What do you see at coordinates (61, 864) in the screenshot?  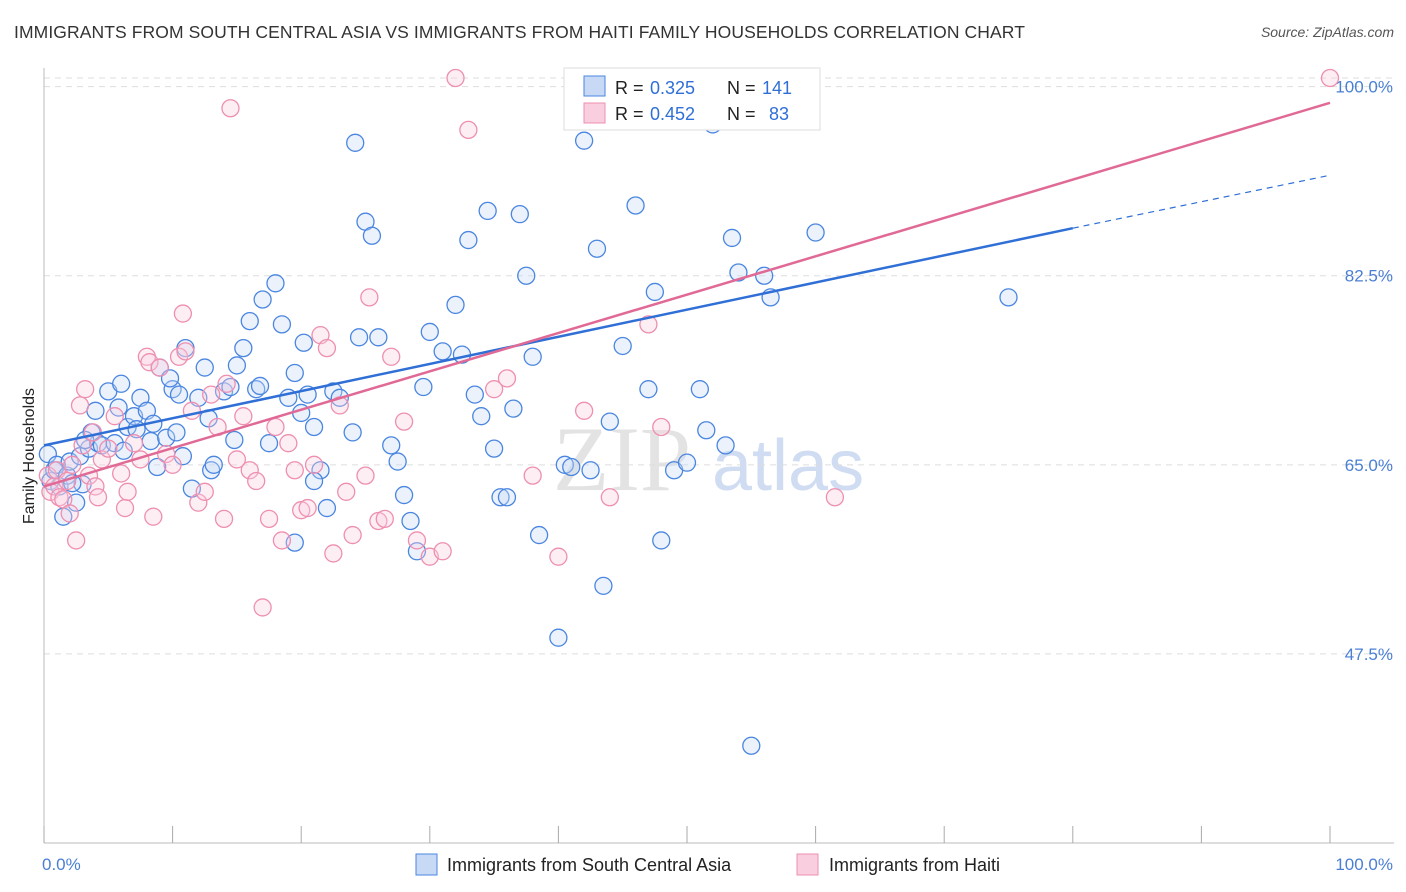 I see `x-tick-label-min: 0.0%` at bounding box center [61, 864].